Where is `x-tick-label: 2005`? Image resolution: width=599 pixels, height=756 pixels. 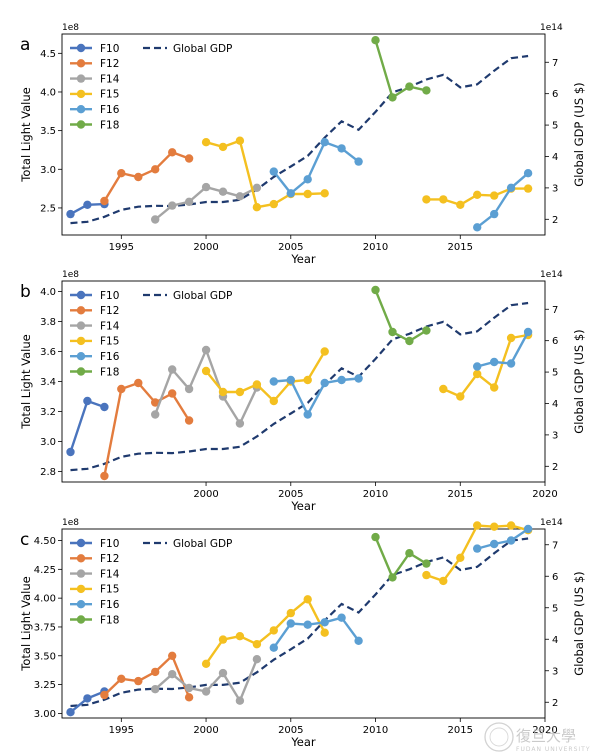
x-tick-label: 2005 is located at coordinates (290, 247).